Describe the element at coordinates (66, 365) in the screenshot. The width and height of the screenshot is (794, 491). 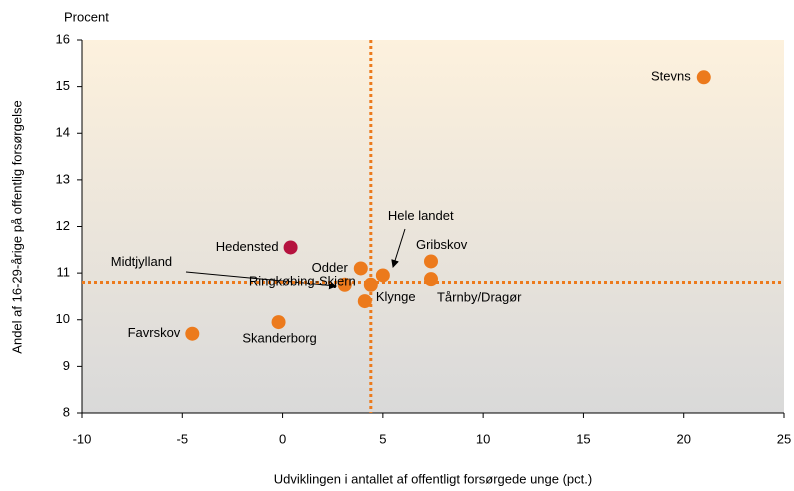
I see `y-tick-label: 9` at that location.